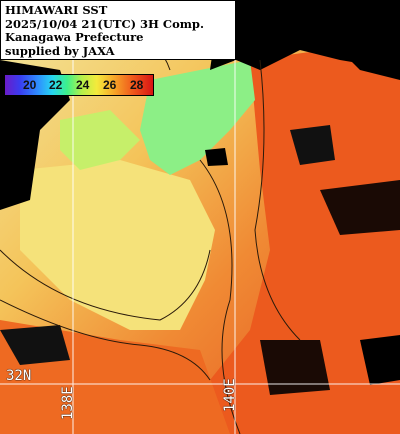  What do you see at coordinates (56, 10) in the screenshot?
I see `title-line-1: HIMAWARI SST` at bounding box center [56, 10].